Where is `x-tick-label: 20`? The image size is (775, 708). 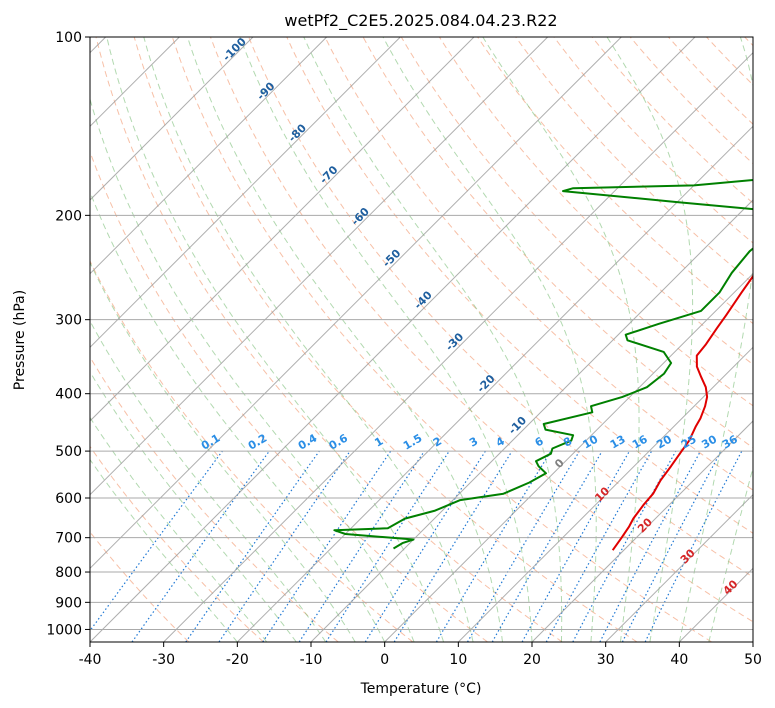 x-tick-label: 20 is located at coordinates (532, 660).